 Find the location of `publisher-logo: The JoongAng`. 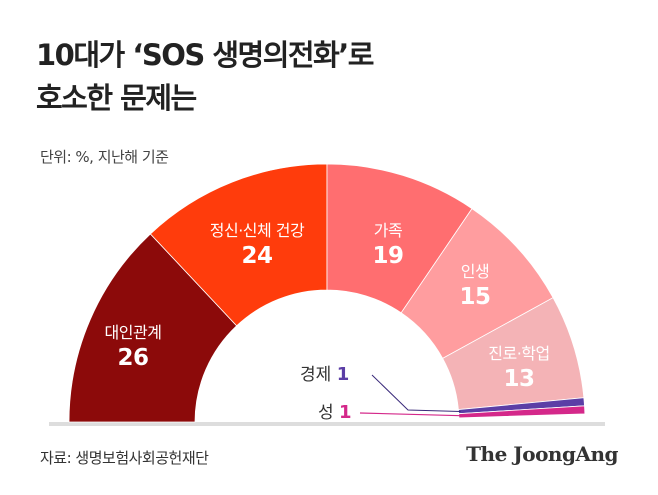

publisher-logo: The JoongAng is located at coordinates (542, 454).